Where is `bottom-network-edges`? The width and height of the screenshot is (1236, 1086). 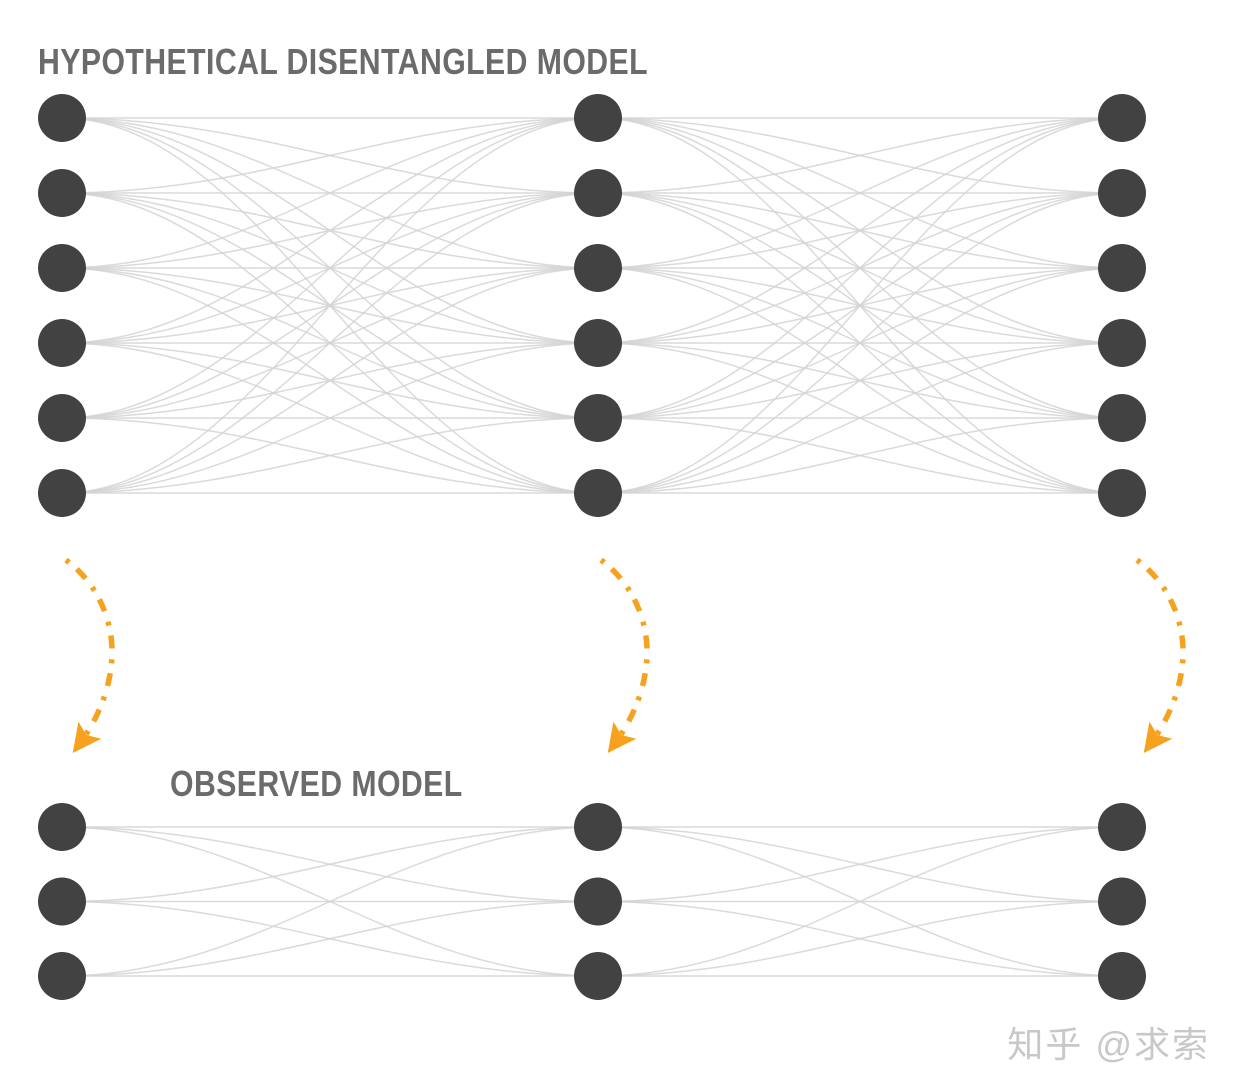
bottom-network-edges is located at coordinates (592, 901).